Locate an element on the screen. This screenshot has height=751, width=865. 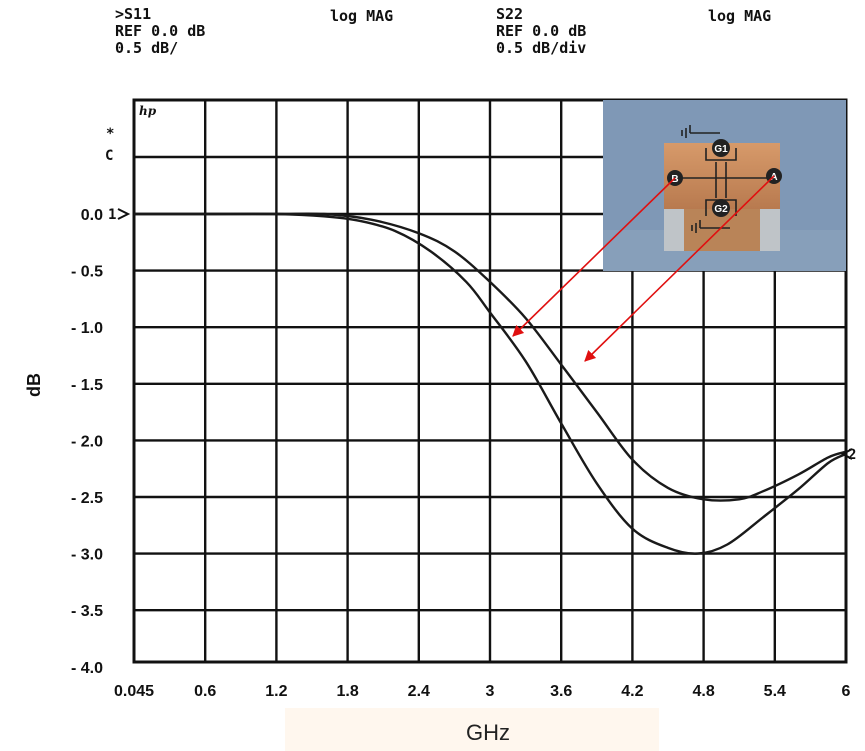
y-tick-label: - 2.0 is located at coordinates (87, 441).